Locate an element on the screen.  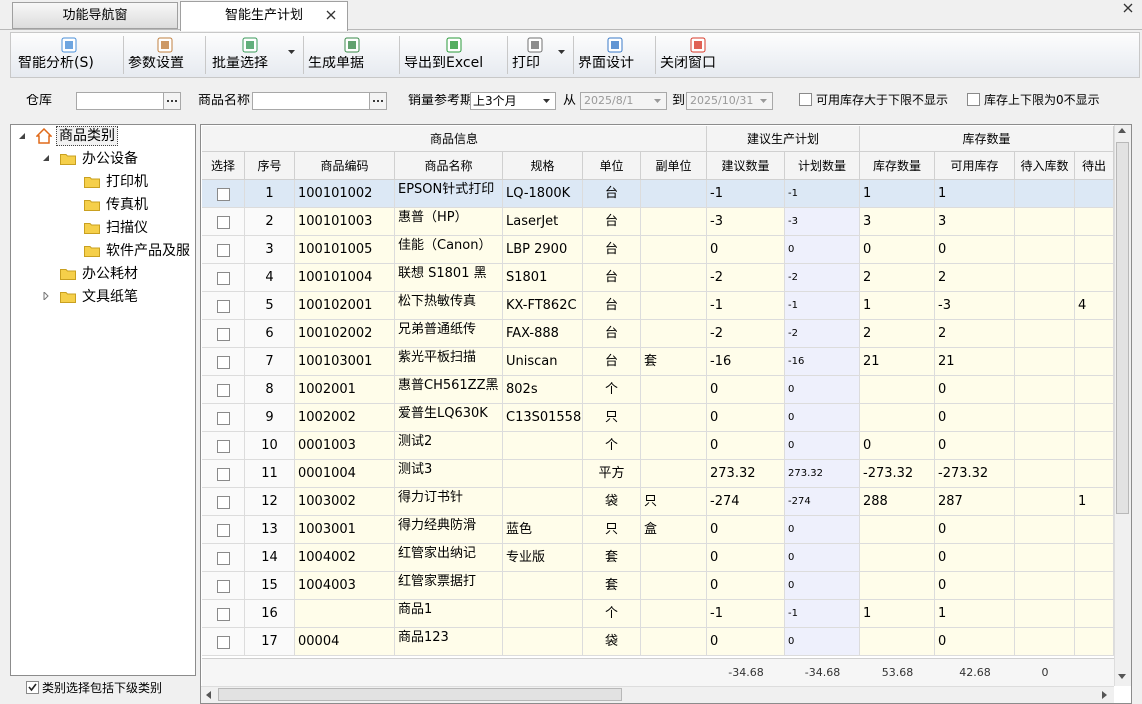
totals-row is located at coordinates (658, 672).